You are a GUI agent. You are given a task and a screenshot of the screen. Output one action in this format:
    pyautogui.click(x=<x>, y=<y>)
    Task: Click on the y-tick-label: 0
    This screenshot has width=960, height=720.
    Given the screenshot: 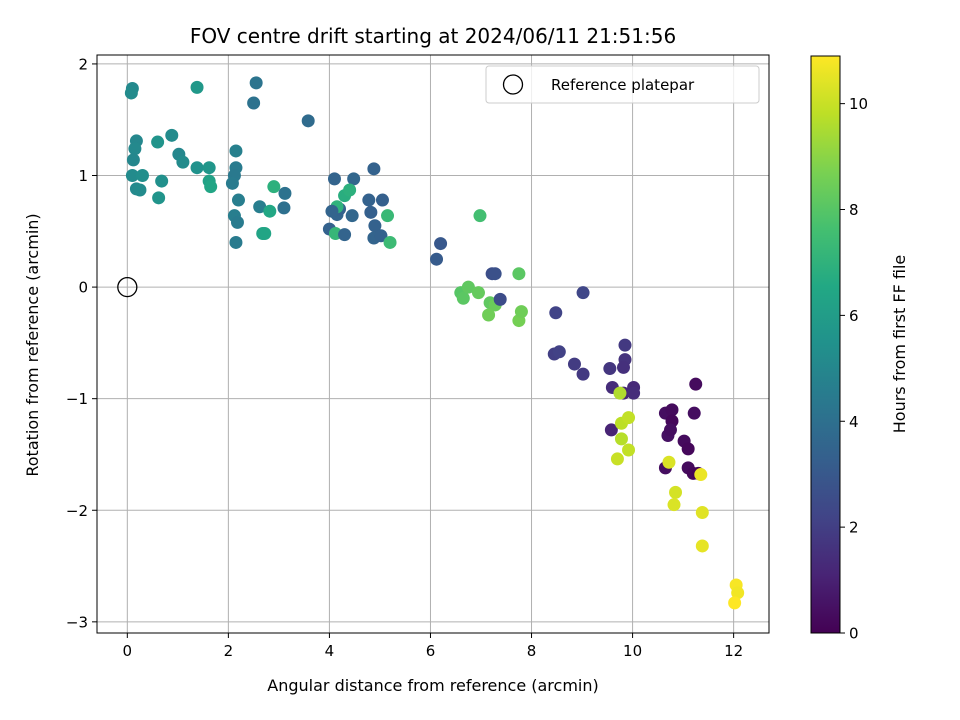 What is the action you would take?
    pyautogui.click(x=83, y=288)
    